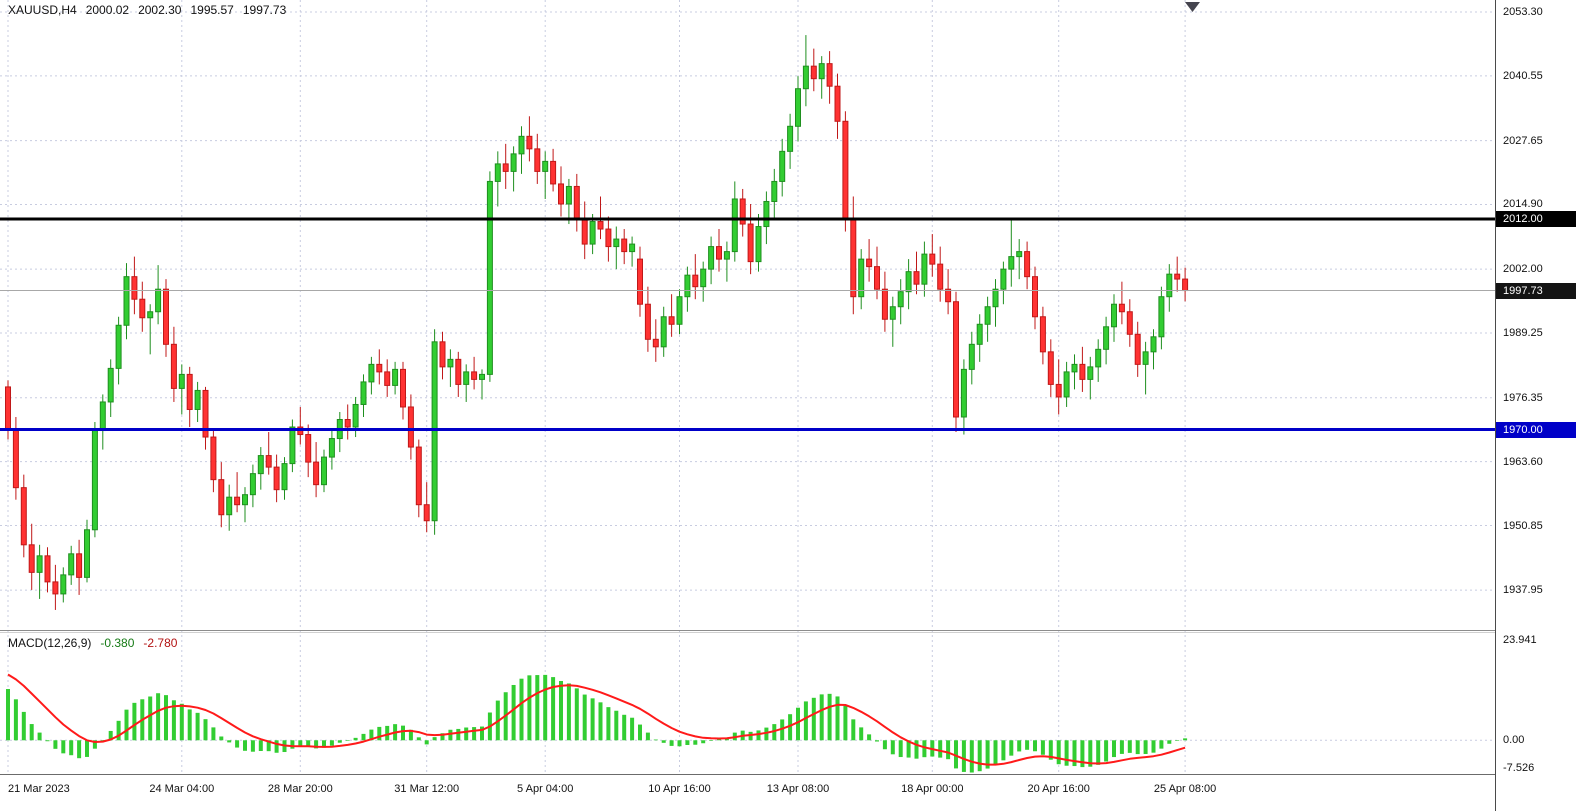 This screenshot has width=1576, height=811. I want to click on time-tick-label: 13 Apr 08:00, so click(798, 789).